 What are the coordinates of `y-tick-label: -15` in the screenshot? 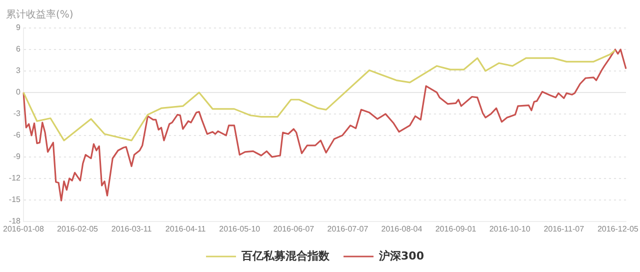 It's located at (15, 199).